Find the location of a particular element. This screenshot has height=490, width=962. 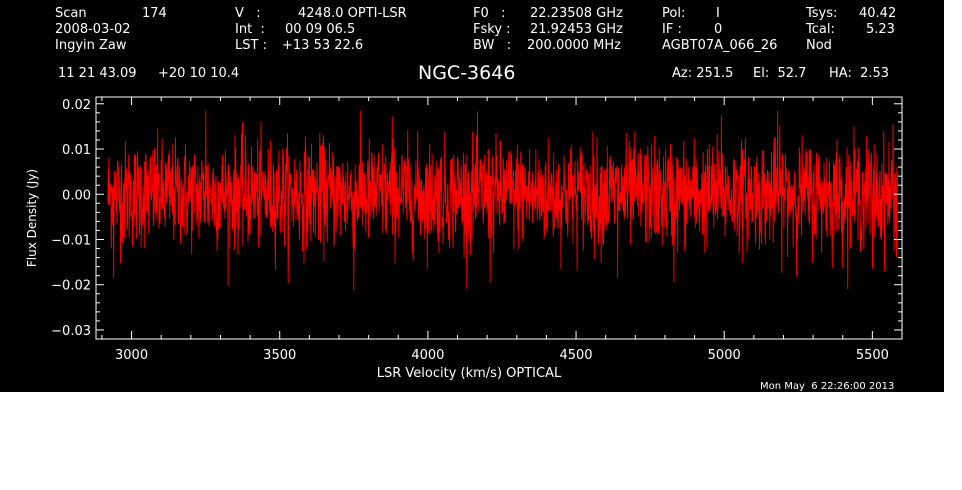

y-tick-label: −0.03 is located at coordinates (71, 331).